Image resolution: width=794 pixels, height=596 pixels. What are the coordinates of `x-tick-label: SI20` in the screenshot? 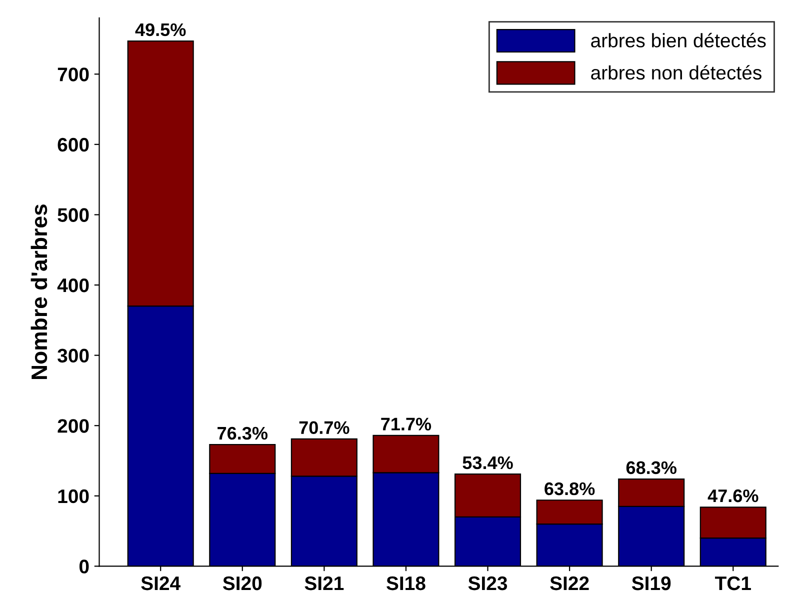 It's located at (242, 583).